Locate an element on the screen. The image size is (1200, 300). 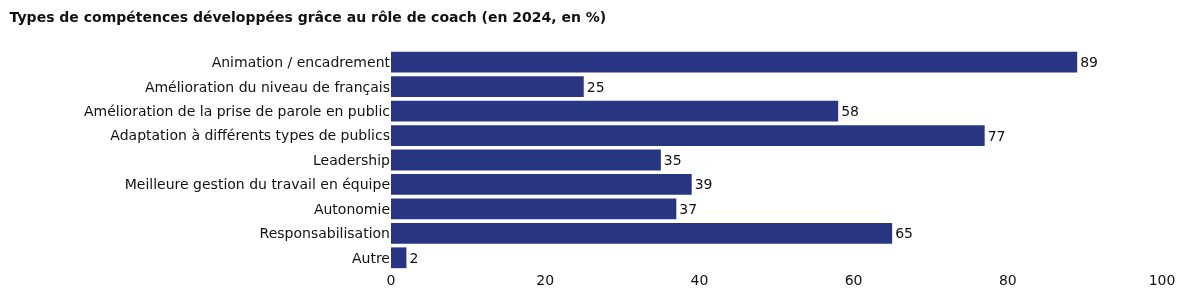
x-tick-label: 20 is located at coordinates (545, 280).